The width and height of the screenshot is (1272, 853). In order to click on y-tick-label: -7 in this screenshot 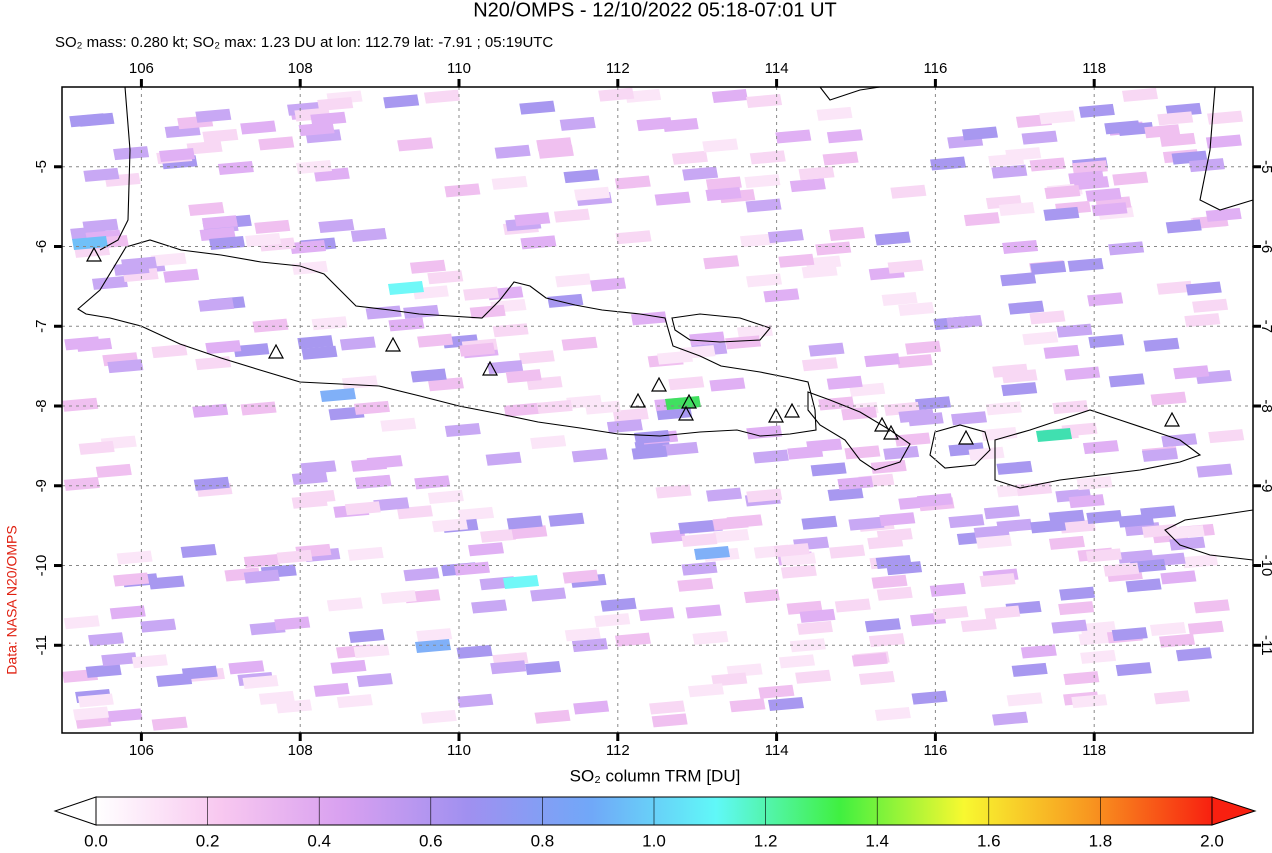, I will do `click(41, 326)`.